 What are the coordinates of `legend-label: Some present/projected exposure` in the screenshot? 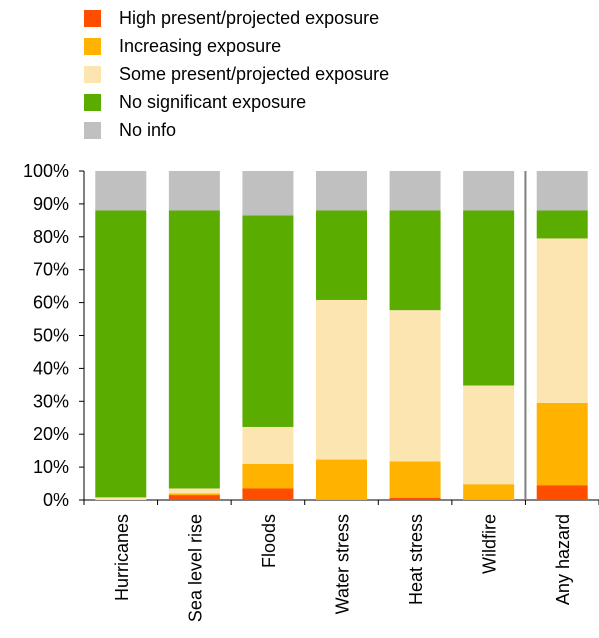 It's located at (254, 73).